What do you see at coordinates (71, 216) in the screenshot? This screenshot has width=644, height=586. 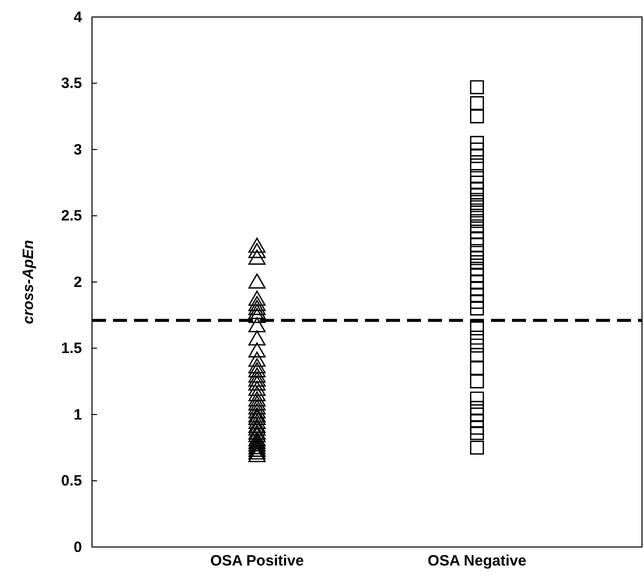 I see `y-tick-label: 2.5` at bounding box center [71, 216].